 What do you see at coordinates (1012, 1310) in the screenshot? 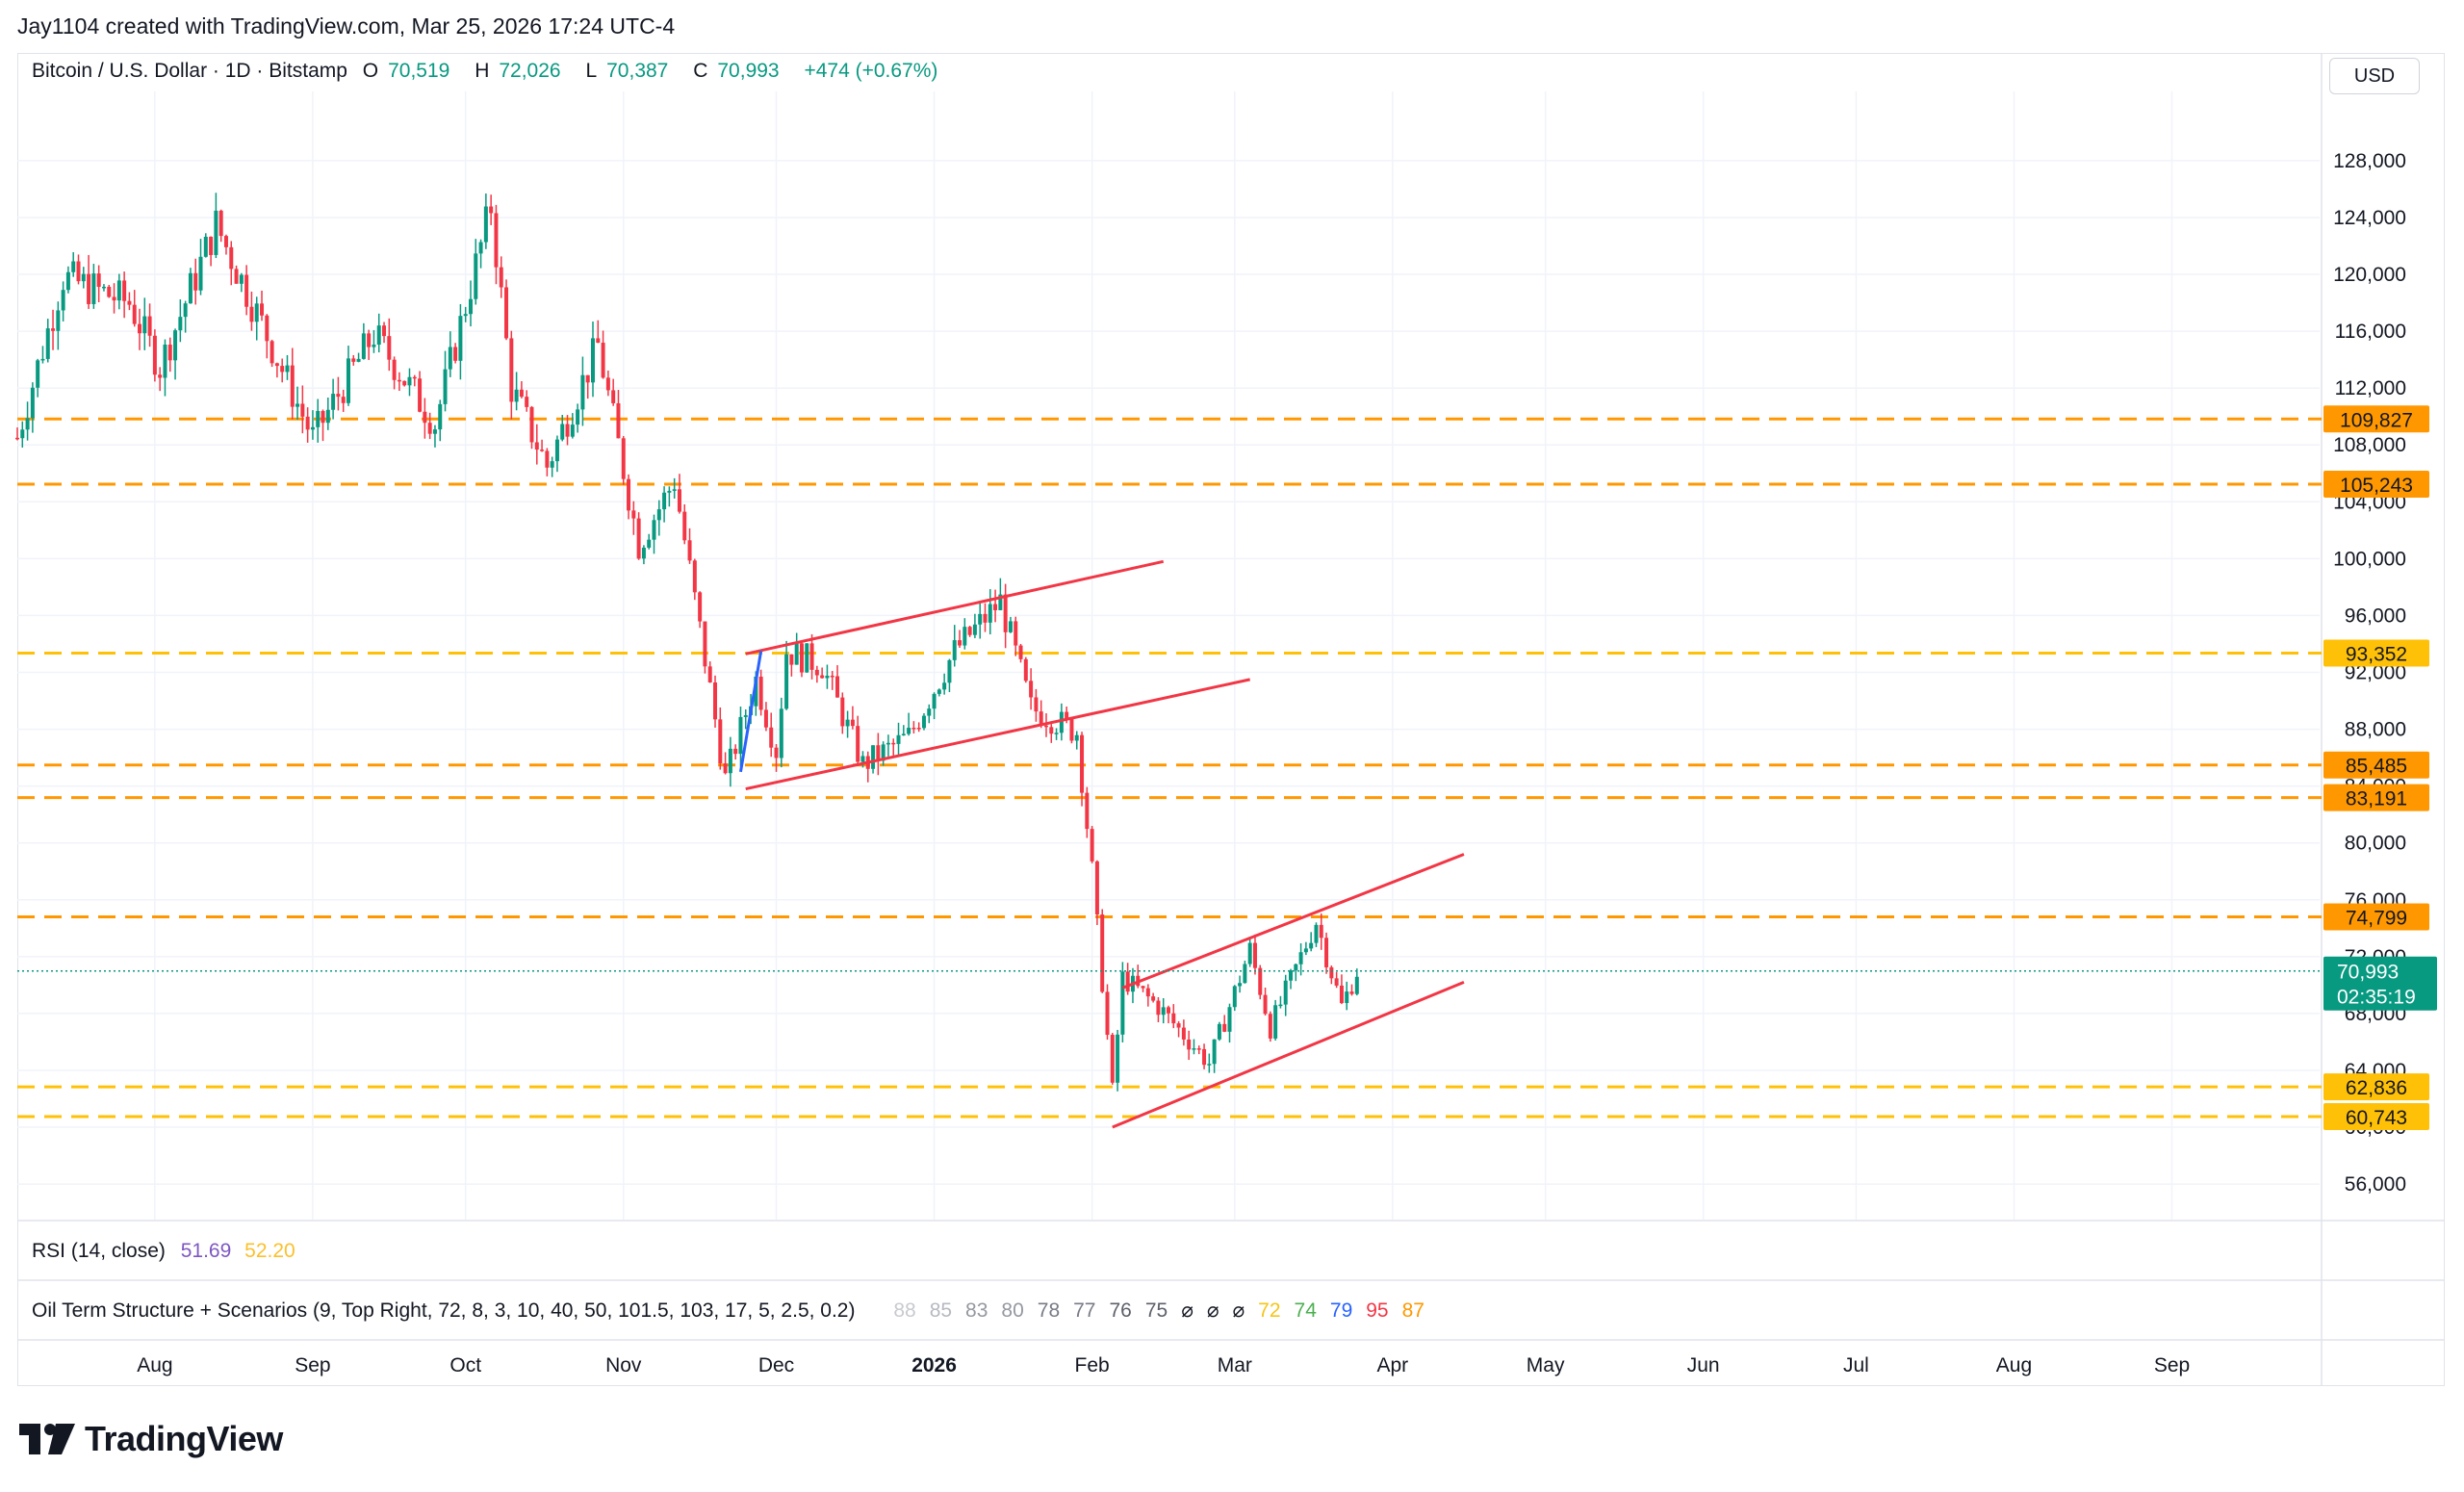
I see `oil-indicator-value: 80` at bounding box center [1012, 1310].